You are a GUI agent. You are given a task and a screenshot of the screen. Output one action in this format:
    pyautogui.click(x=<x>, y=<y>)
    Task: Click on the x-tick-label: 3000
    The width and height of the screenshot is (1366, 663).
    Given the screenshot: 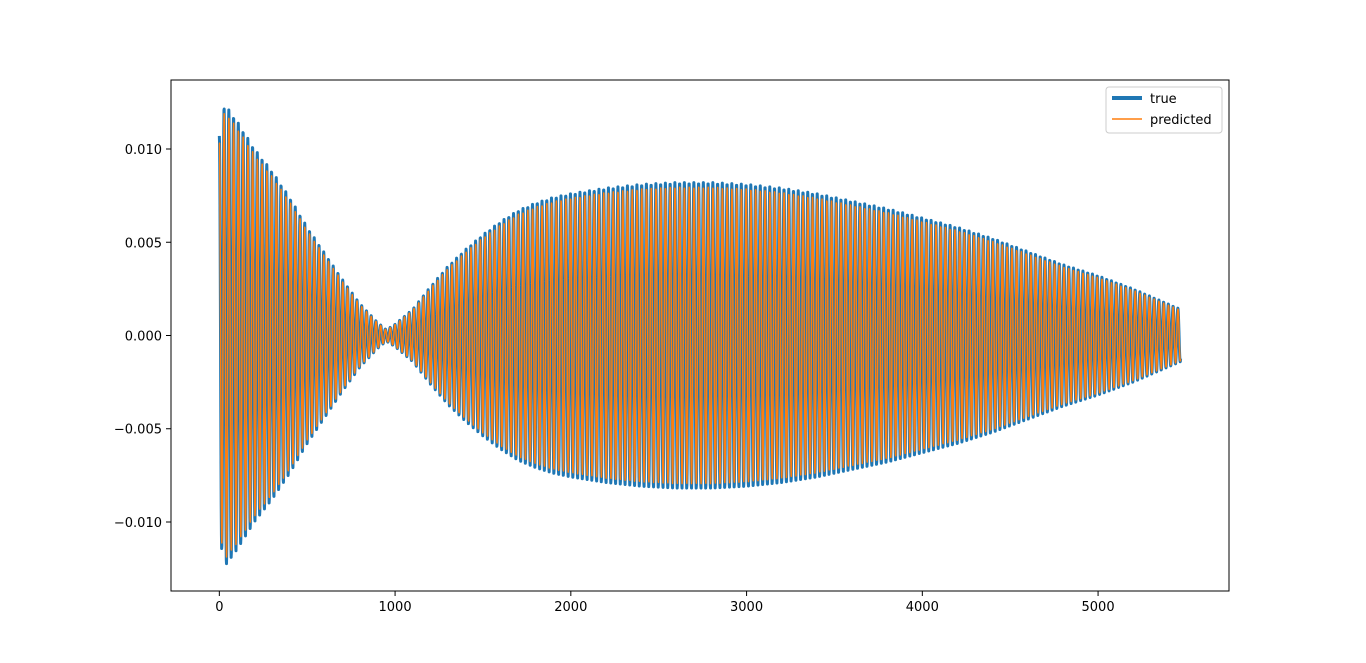 What is the action you would take?
    pyautogui.click(x=746, y=607)
    